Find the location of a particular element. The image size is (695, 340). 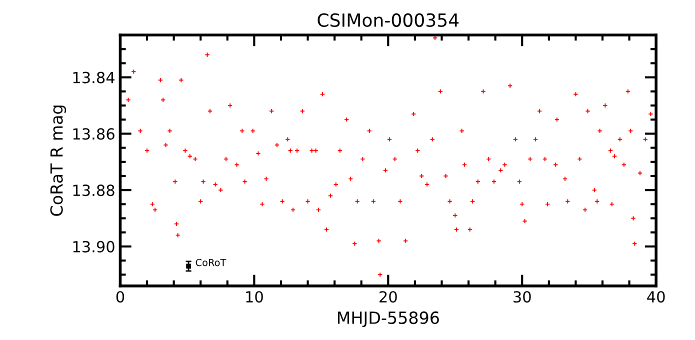

annotation: CoRoT is located at coordinates (211, 262).